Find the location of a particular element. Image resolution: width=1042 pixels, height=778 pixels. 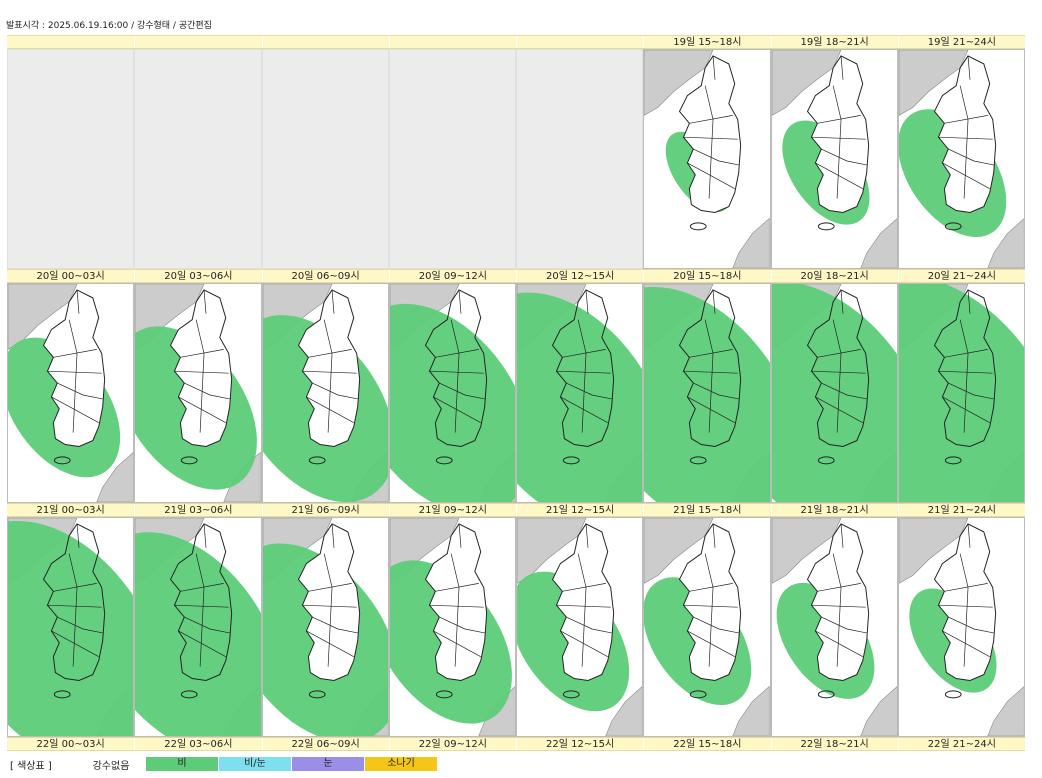

label-row-0: 19일 15~18시 19일 18~21시 19일 21~24시 is located at coordinates (516, 42).